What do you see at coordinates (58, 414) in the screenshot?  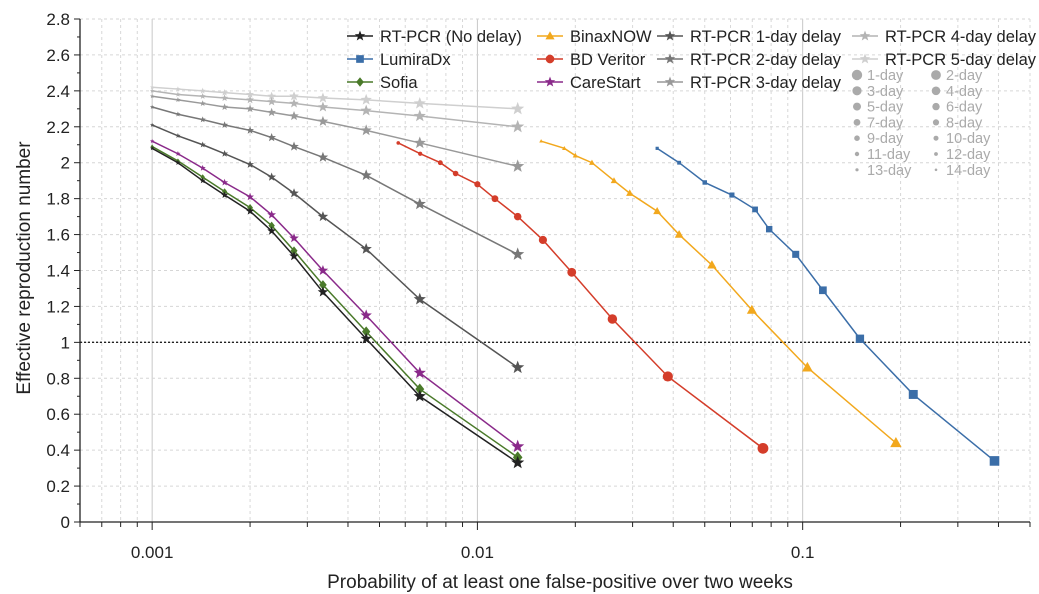 I see `y-tick-label: 0.6` at bounding box center [58, 414].